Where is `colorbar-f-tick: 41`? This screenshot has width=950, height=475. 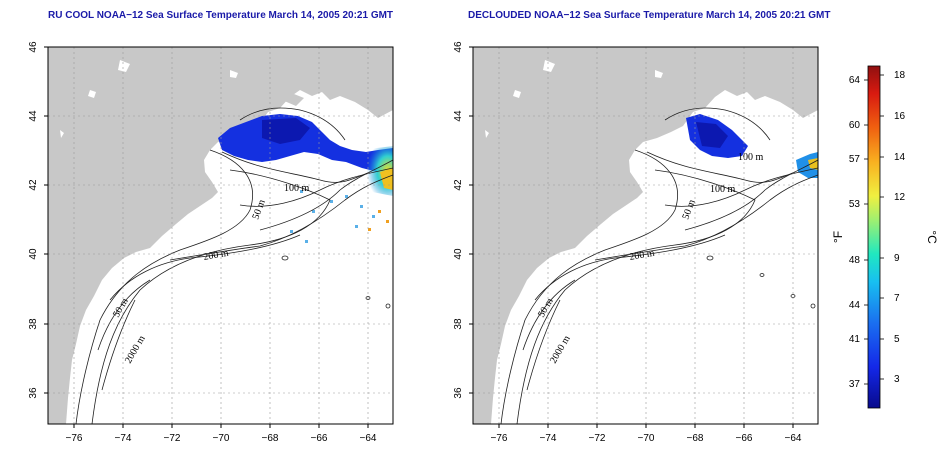
colorbar-f-tick: 41 is located at coordinates (855, 339).